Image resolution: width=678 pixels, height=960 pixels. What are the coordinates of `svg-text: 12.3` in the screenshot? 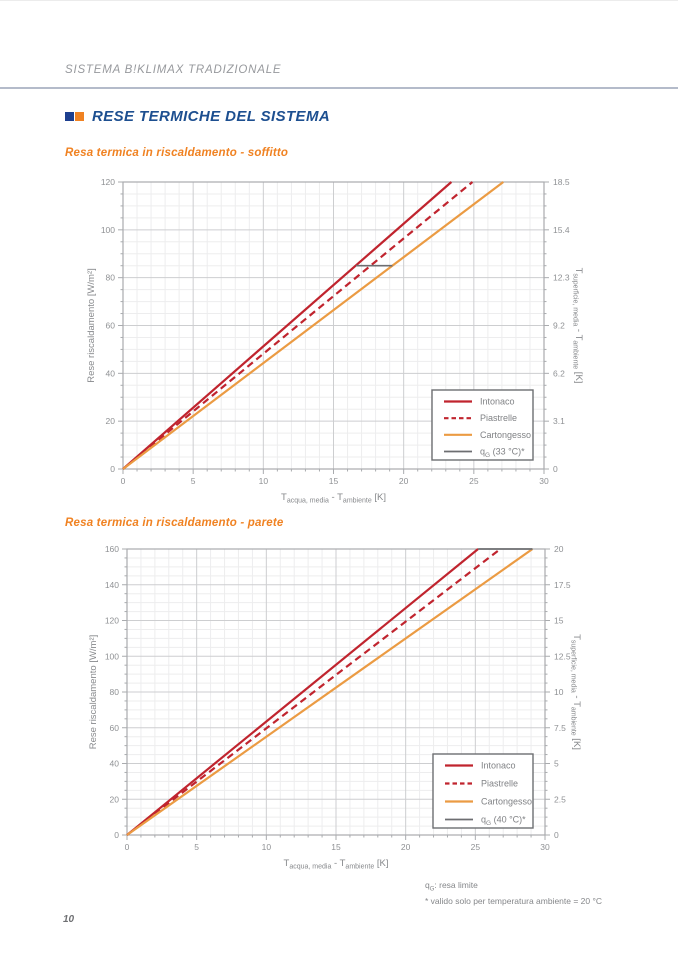 It's located at (561, 278).